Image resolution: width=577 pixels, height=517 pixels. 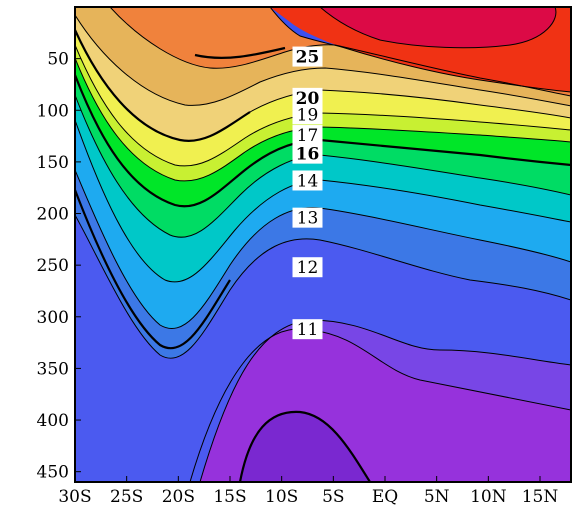 What do you see at coordinates (437, 497) in the screenshot?
I see `x-tick-label: 5N` at bounding box center [437, 497].